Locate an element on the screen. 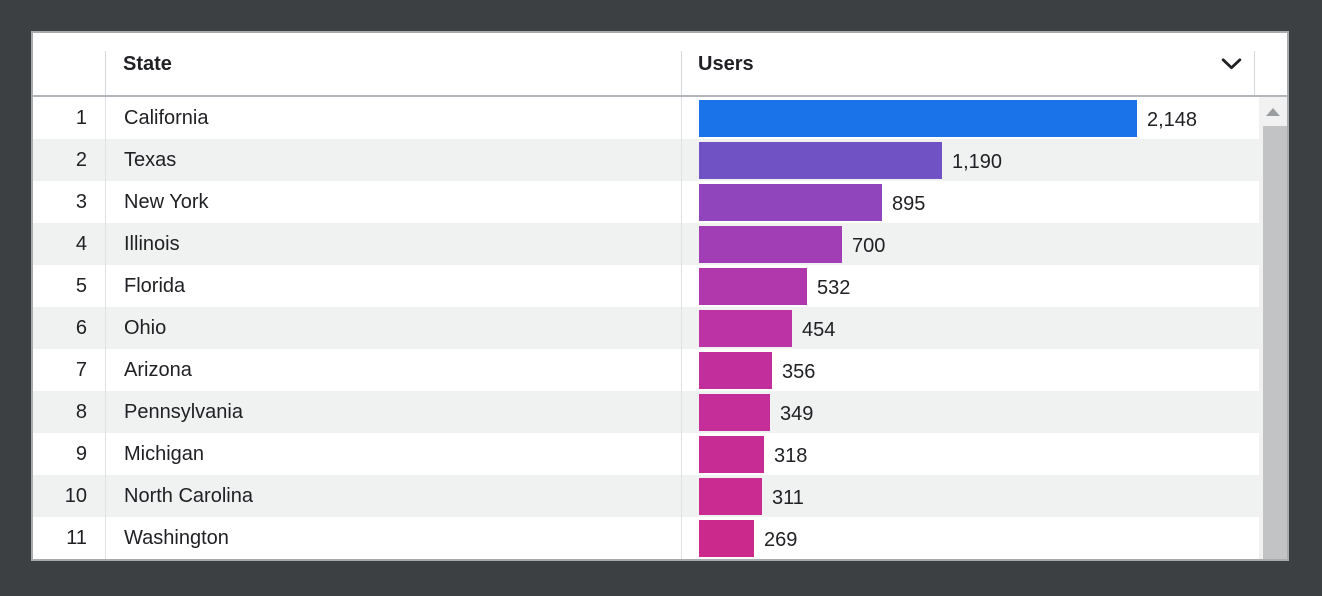  rank-cell: 3 is located at coordinates (81, 201).